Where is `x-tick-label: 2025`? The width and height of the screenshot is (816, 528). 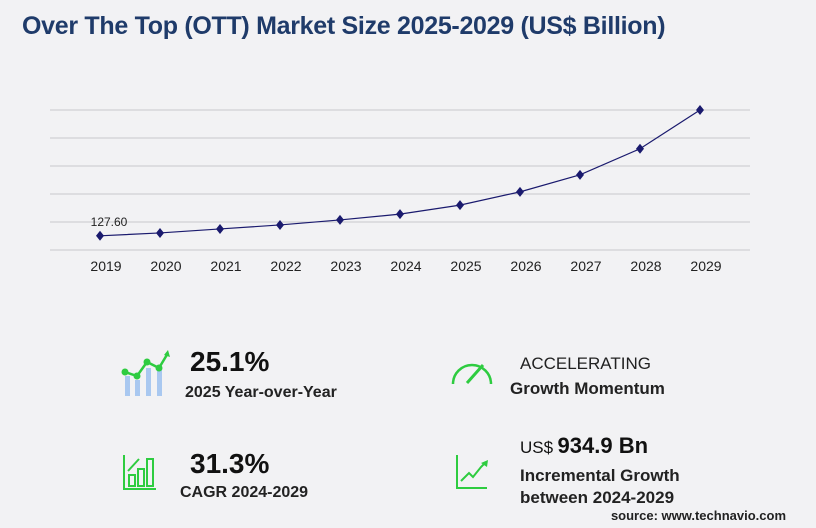
x-tick-label: 2025 is located at coordinates (465, 266).